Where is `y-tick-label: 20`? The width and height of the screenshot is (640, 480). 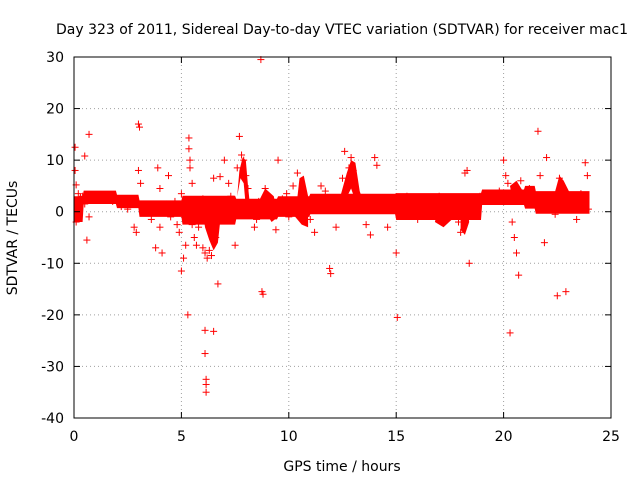 y-tick-label: 20 is located at coordinates (55, 110).